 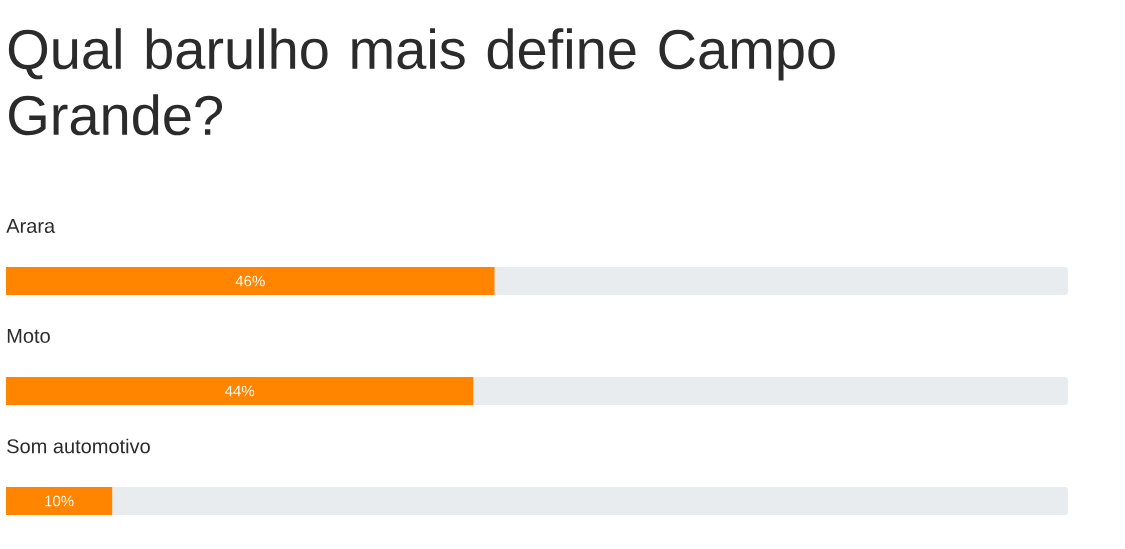 What do you see at coordinates (28, 336) in the screenshot?
I see `y-tick-label: Moto` at bounding box center [28, 336].